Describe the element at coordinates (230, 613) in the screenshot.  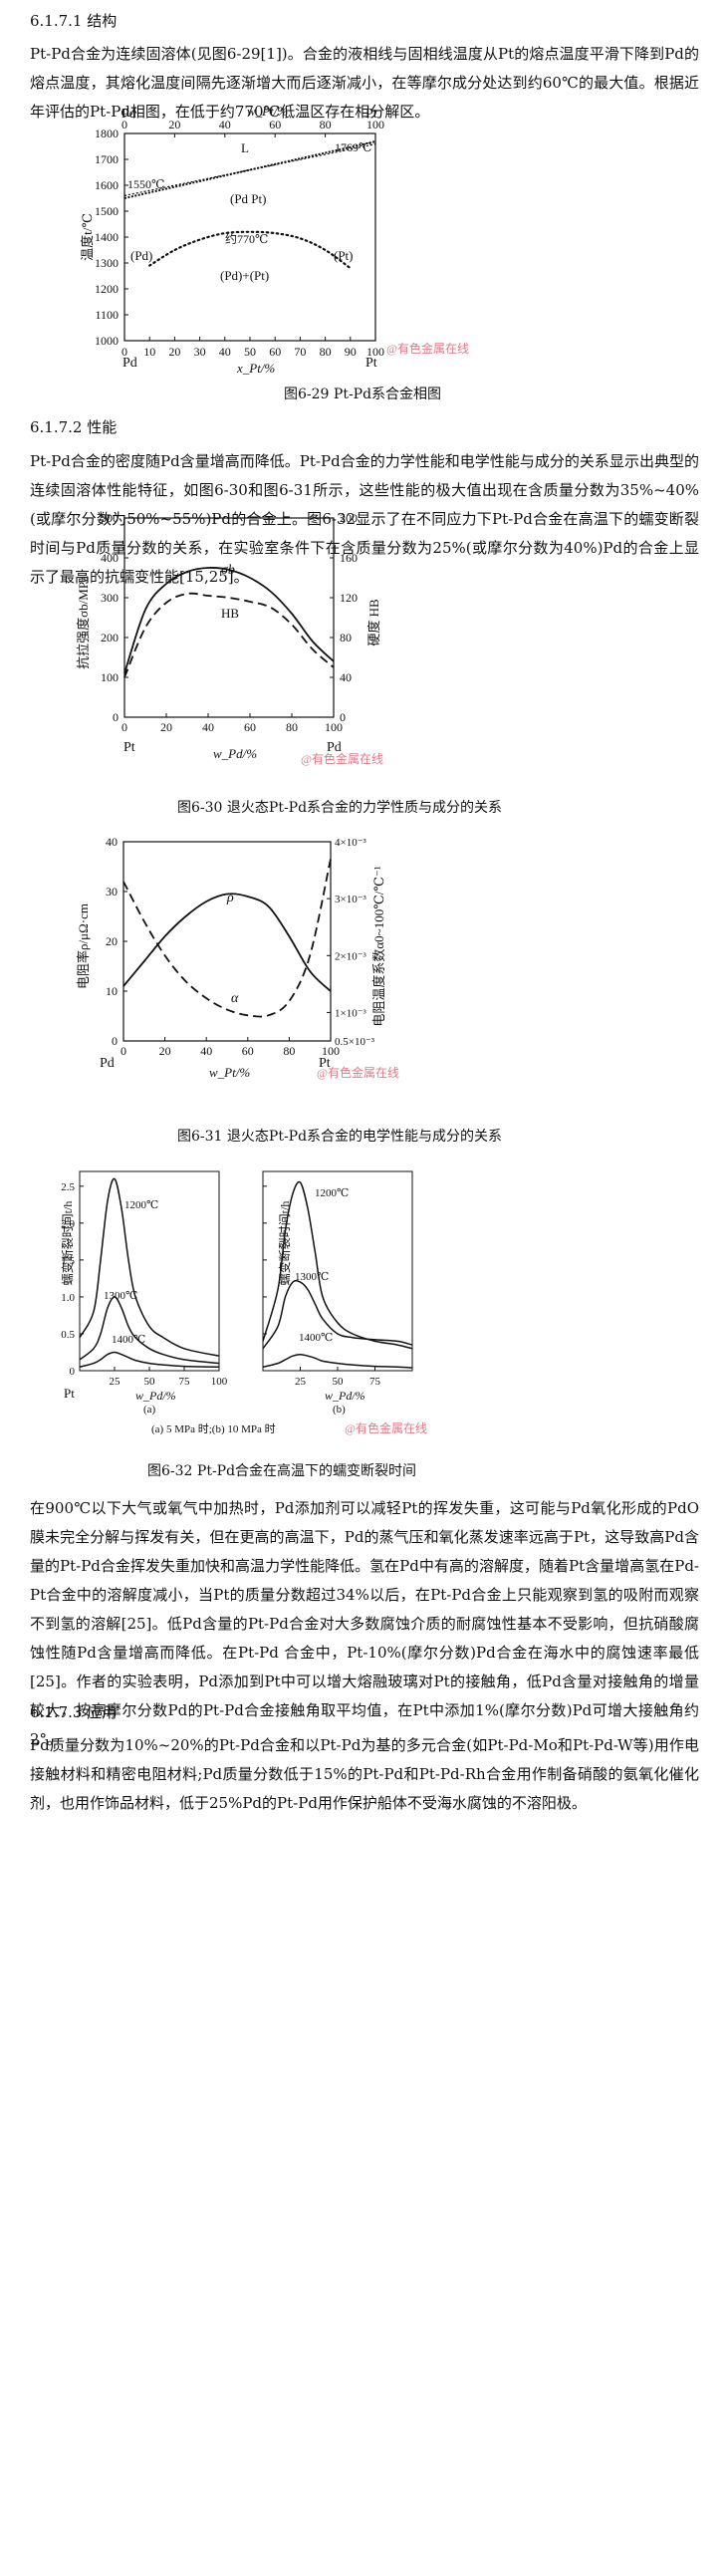
I see `hb-label: HB` at that location.